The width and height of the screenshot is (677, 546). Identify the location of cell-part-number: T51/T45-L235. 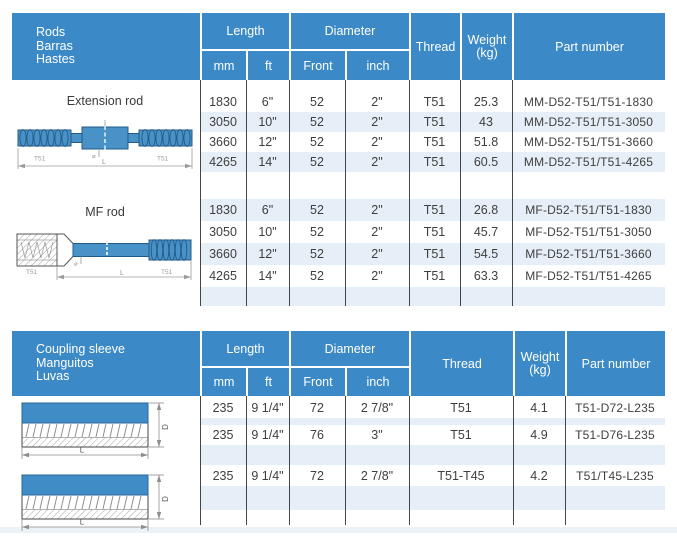
(615, 475).